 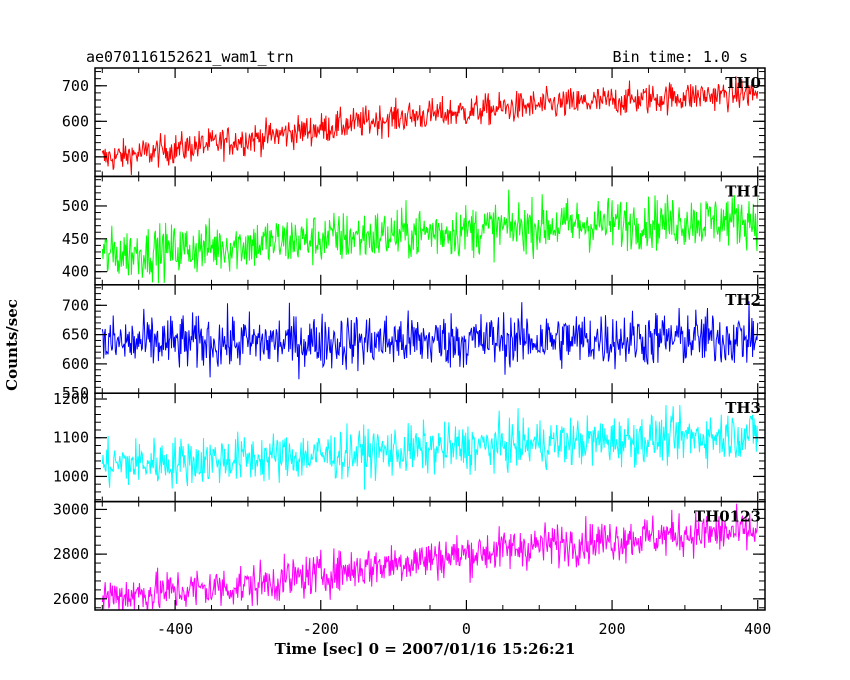 I want to click on panel-label-th0123: TH0123, so click(x=727, y=517).